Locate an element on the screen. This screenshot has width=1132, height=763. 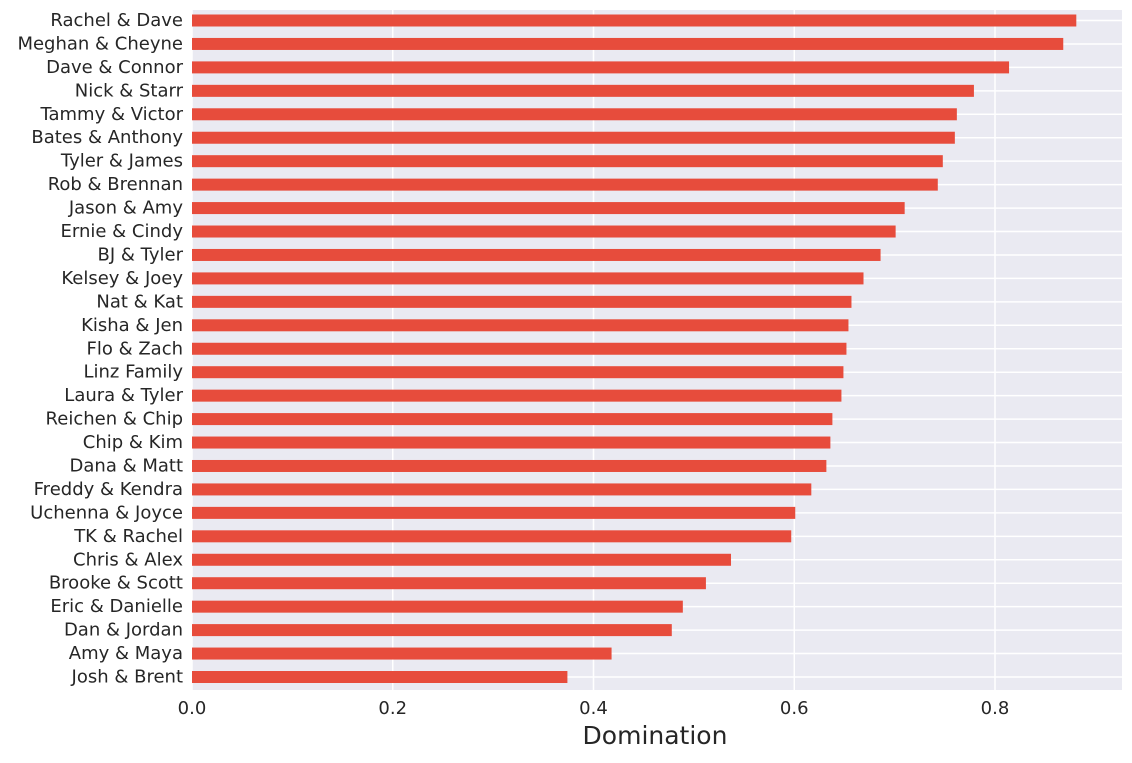
y-tick-label: Laura & Tyler is located at coordinates (123, 395).